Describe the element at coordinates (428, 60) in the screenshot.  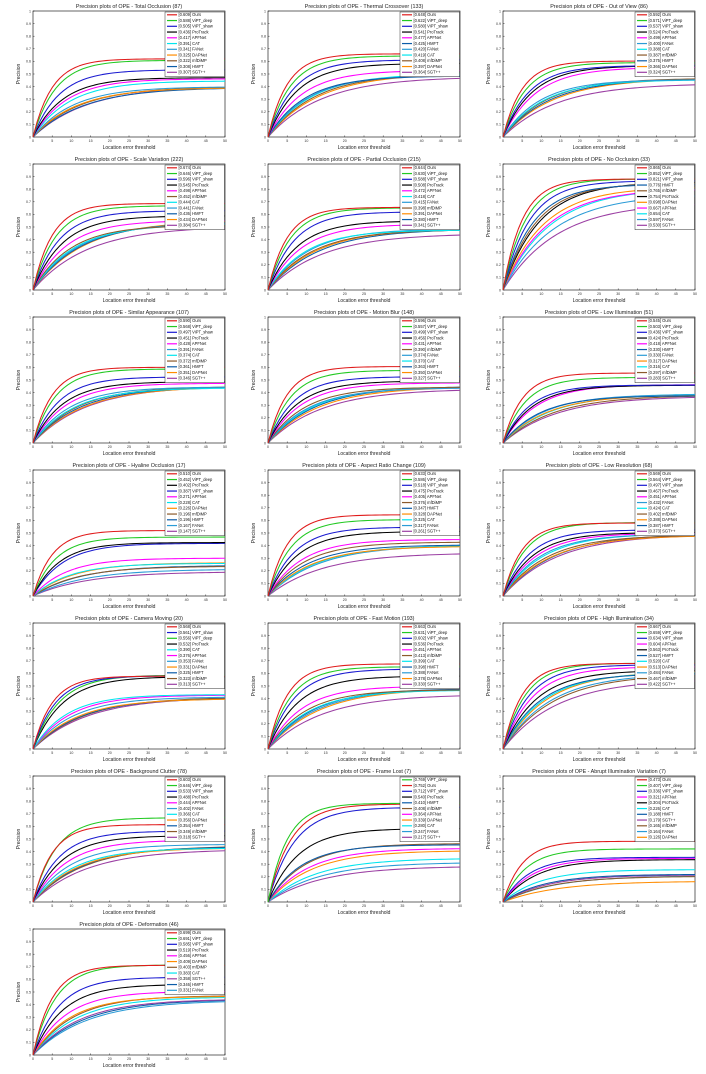
I see `legend-entry-mfdimp: [0.408] mfDiMP` at that location.